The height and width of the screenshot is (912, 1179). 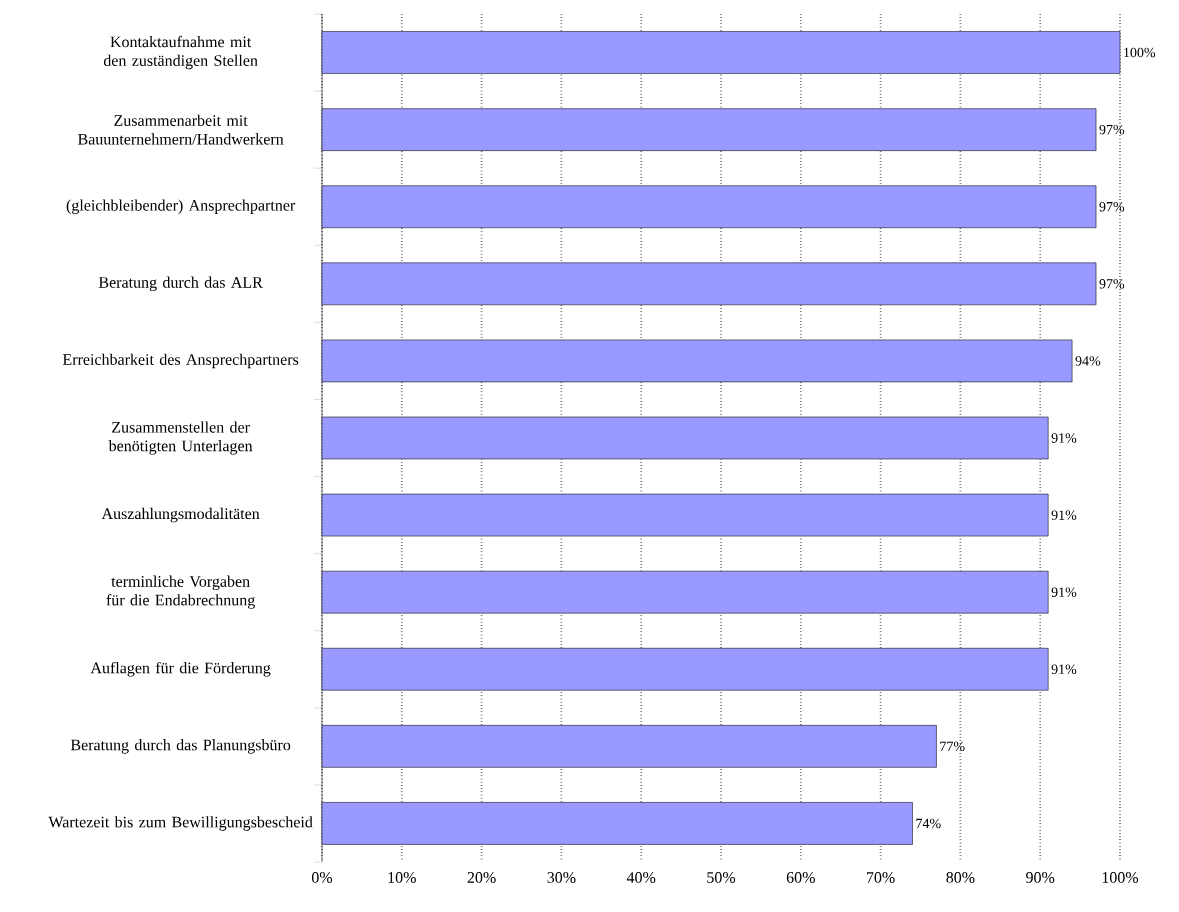 I want to click on y-tick-label: Beratung durch das ALR, so click(x=180, y=284).